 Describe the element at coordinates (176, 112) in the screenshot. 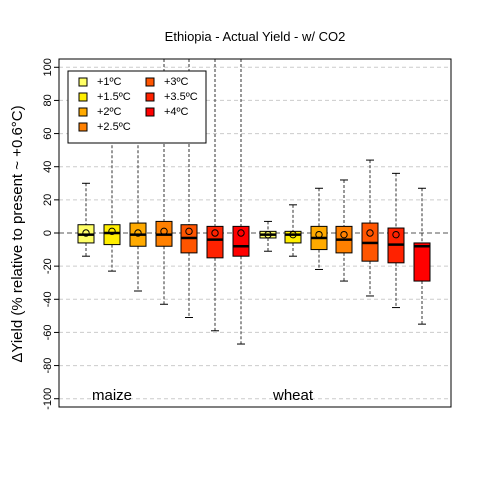

I see `legend-label: +4ºC` at that location.